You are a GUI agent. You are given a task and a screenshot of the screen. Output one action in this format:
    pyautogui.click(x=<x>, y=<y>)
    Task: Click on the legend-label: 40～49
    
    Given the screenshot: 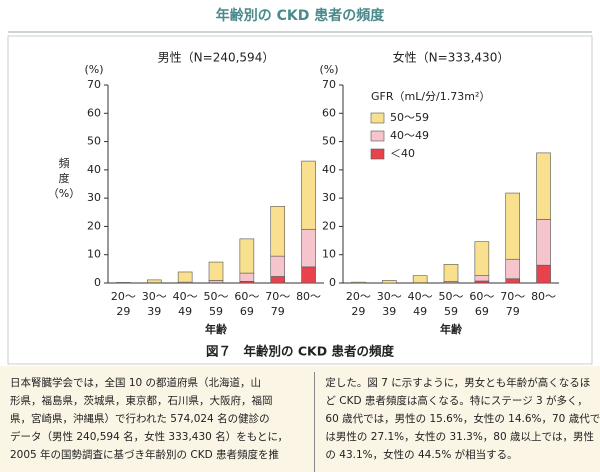 What is the action you would take?
    pyautogui.click(x=409, y=135)
    